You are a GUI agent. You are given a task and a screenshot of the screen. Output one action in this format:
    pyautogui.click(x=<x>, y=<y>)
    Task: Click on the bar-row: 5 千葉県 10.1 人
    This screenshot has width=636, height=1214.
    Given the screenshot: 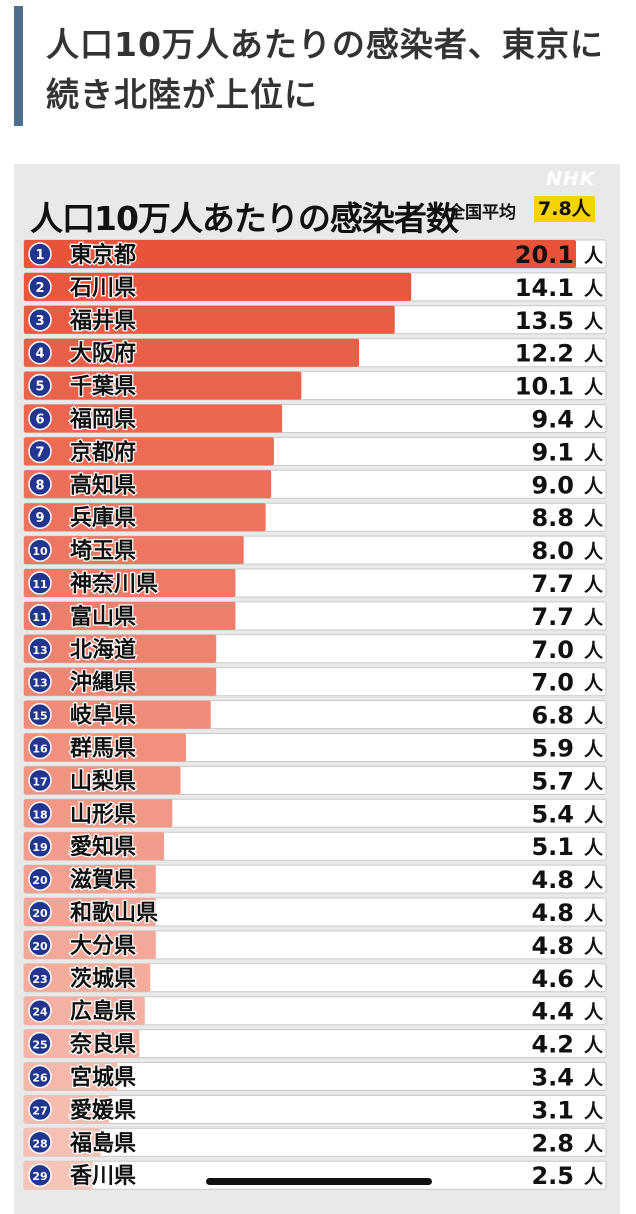 What is the action you would take?
    pyautogui.click(x=315, y=386)
    